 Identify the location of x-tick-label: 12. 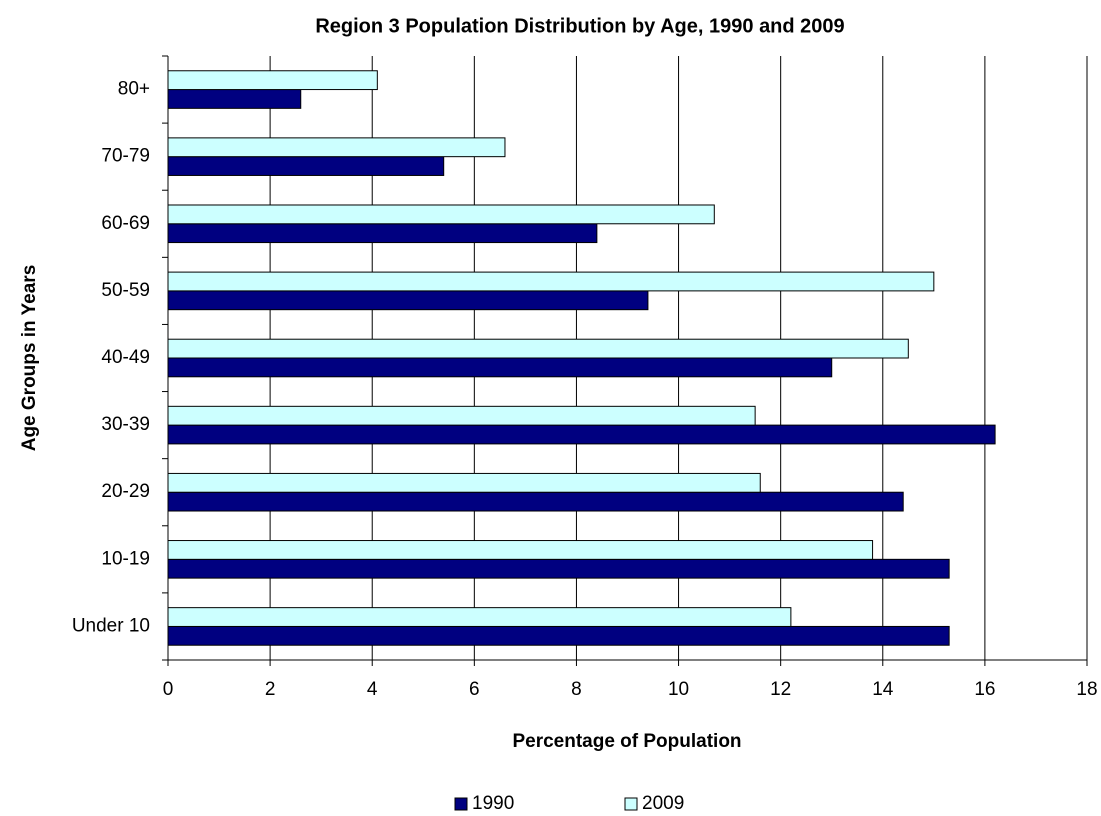
(780, 689).